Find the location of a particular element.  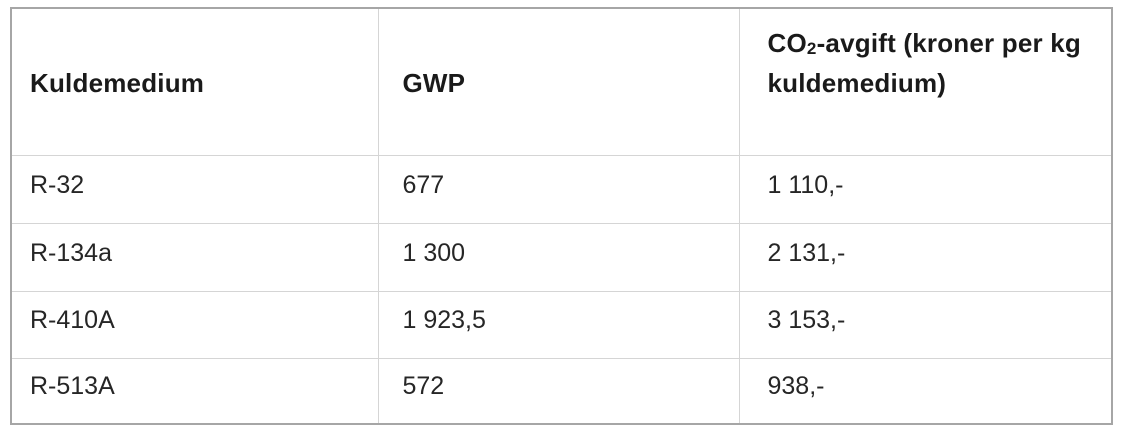

cell-avgift: 2 131,- is located at coordinates (925, 257).